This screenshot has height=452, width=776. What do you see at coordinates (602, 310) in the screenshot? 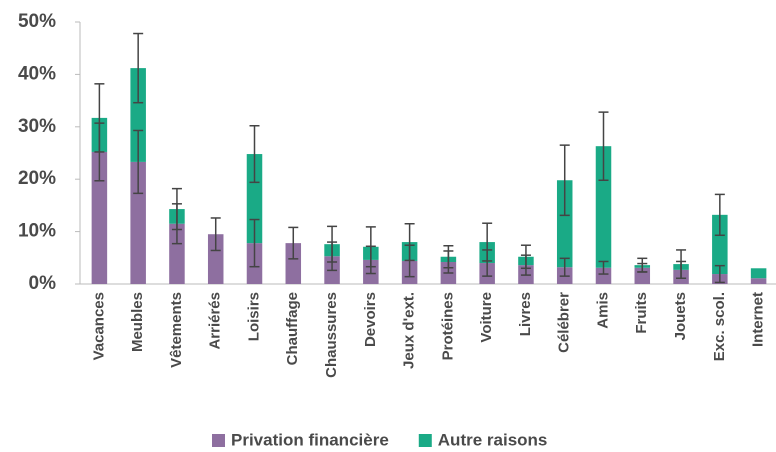
I see `x-tick-label: Amis` at bounding box center [602, 310].